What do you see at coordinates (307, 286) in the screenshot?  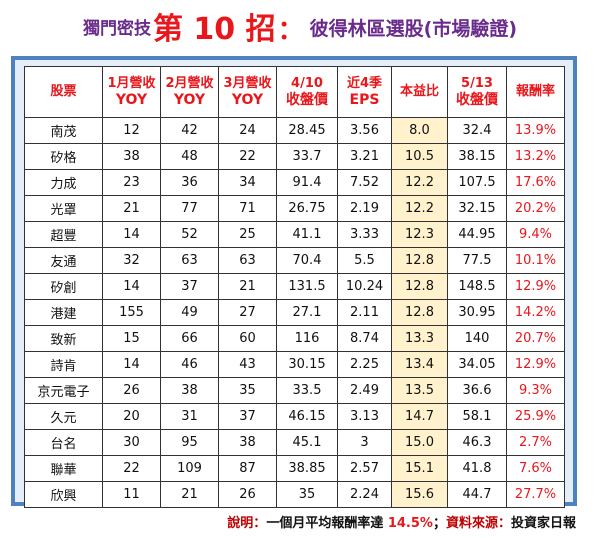 I see `table-cell: 131.5` at bounding box center [307, 286].